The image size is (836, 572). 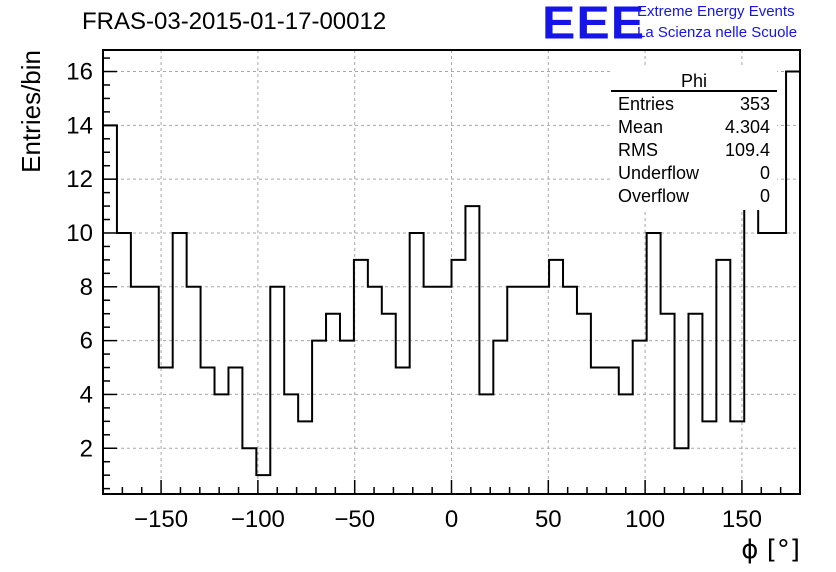 What do you see at coordinates (548, 519) in the screenshot?
I see `x-tick-label: 50` at bounding box center [548, 519].